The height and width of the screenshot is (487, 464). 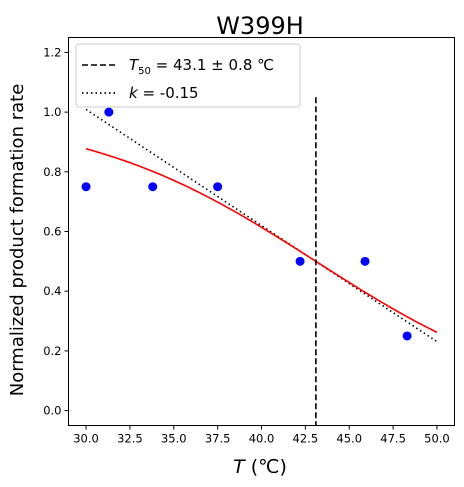 I want to click on x-axis-label: T (℃), so click(x=260, y=467).